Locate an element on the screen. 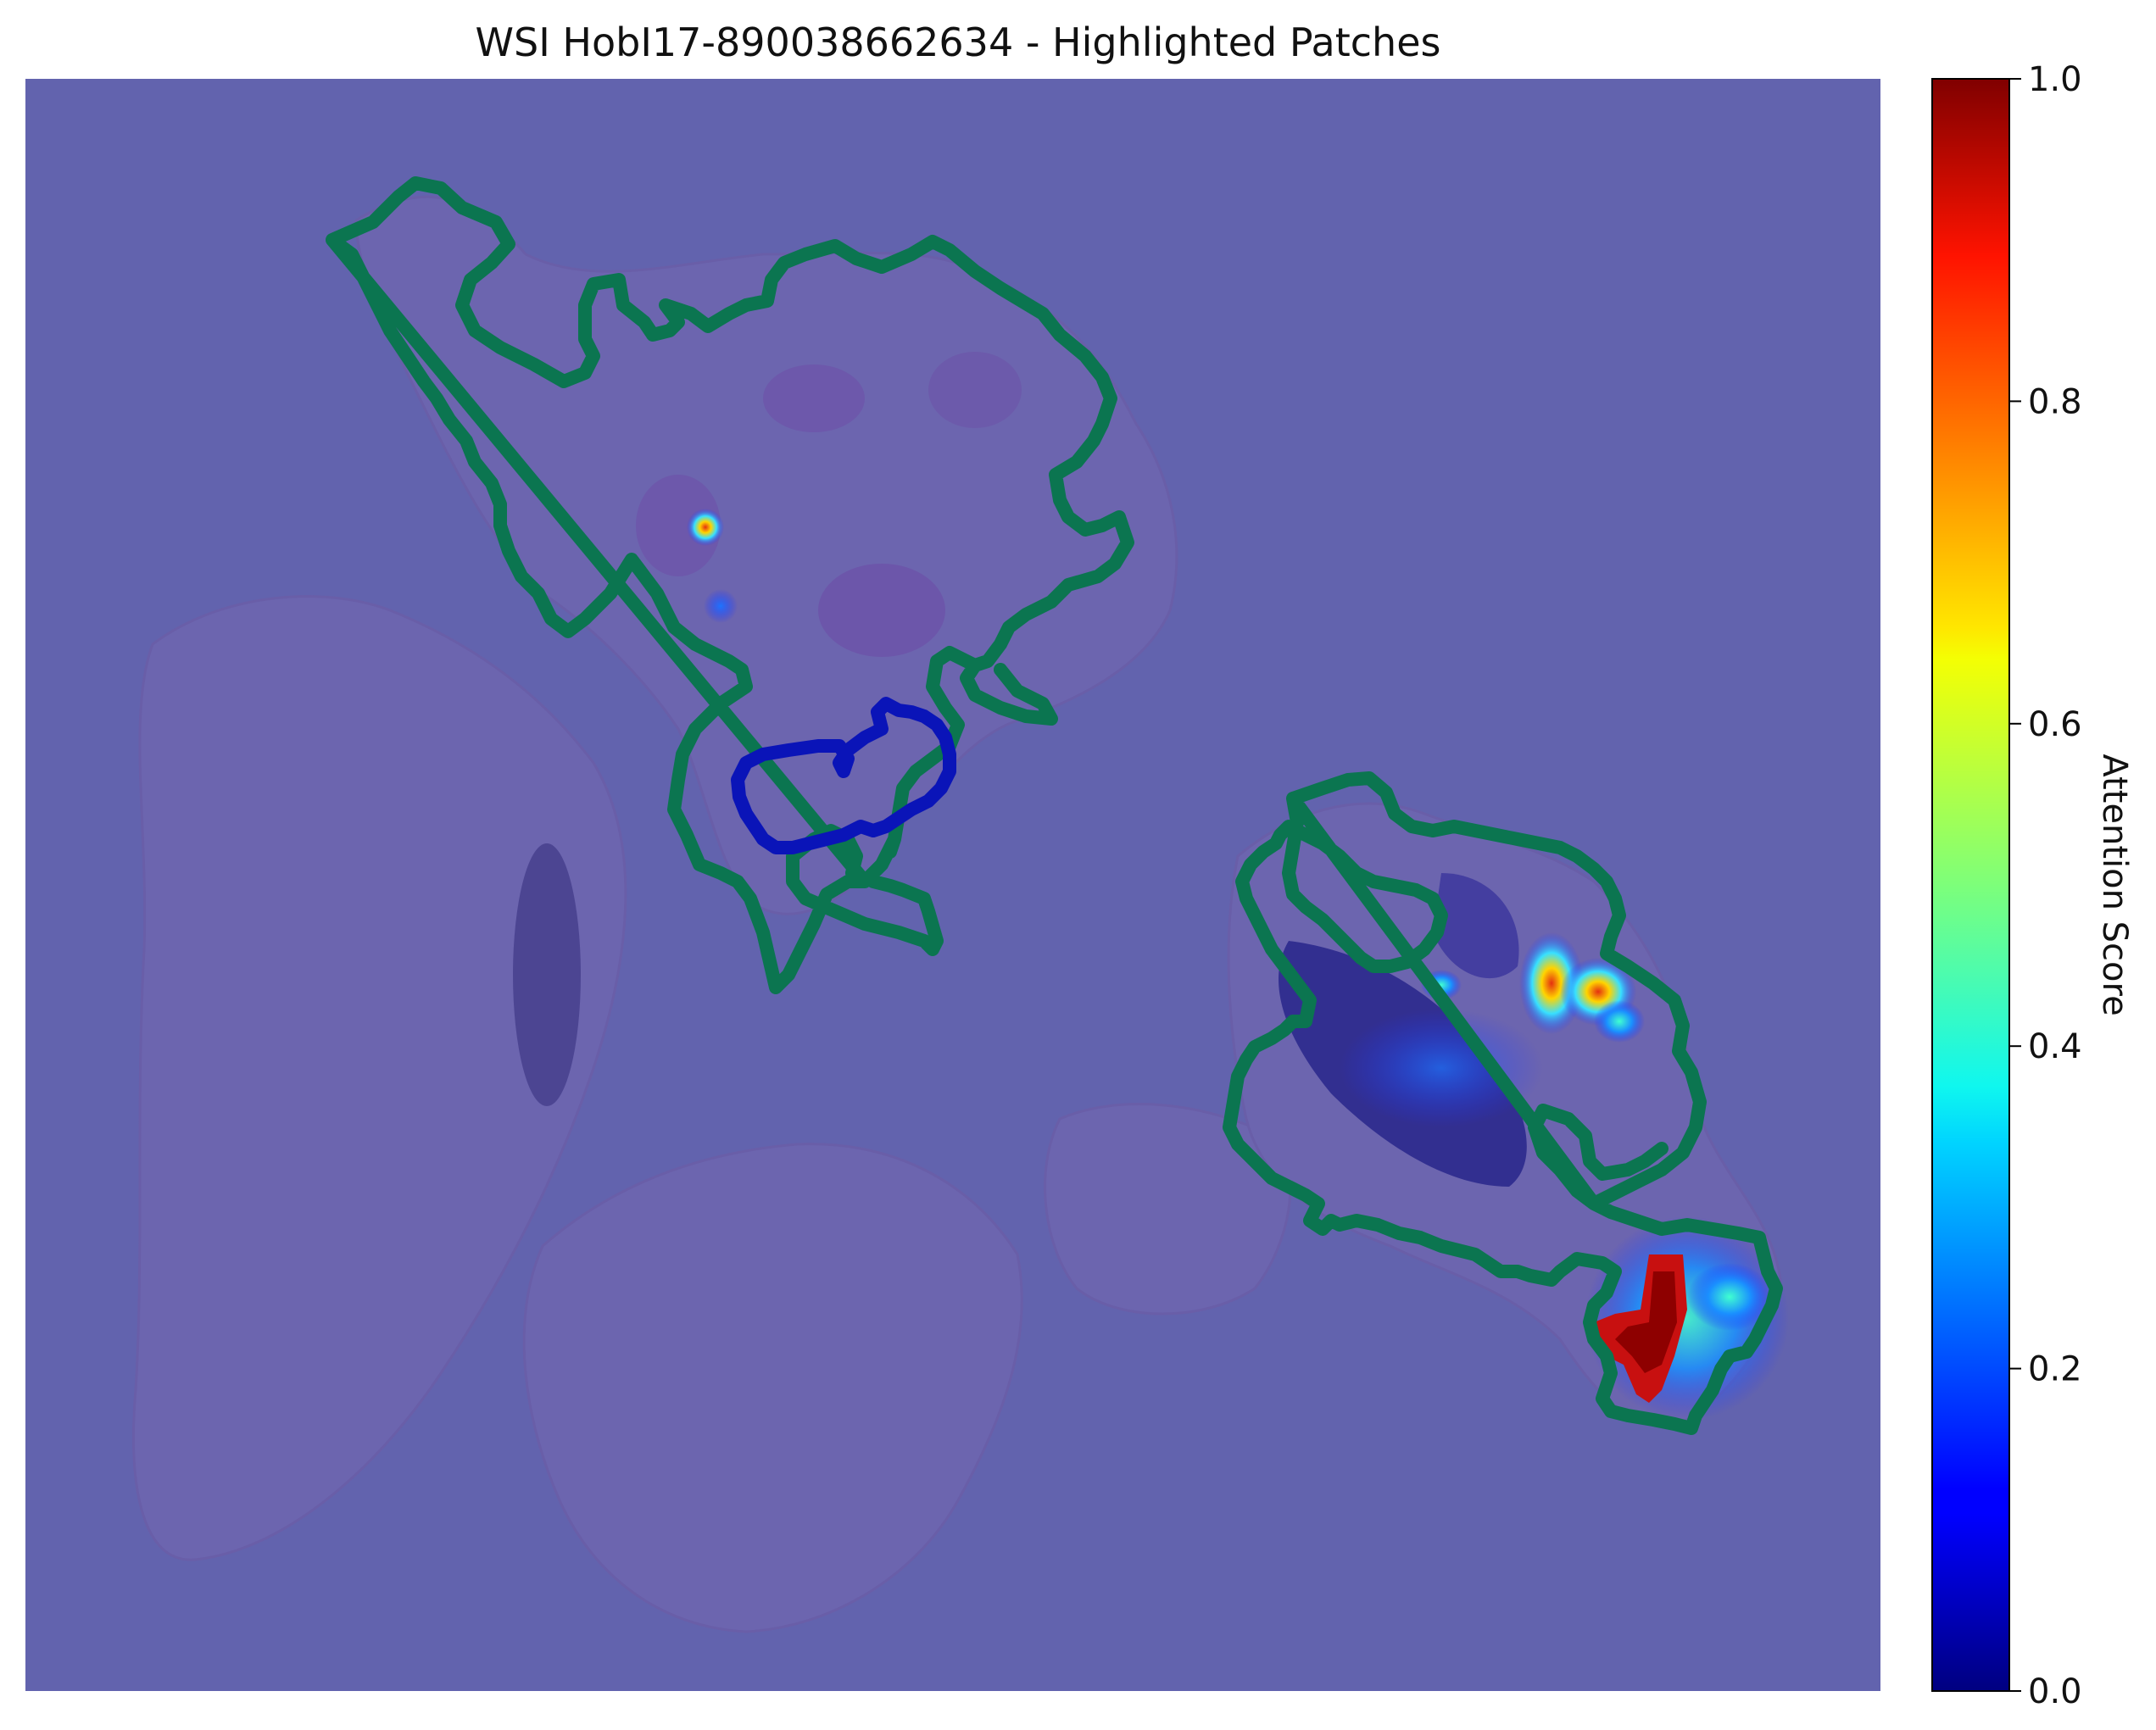 This screenshot has height=1730, width=2156. colorbar-tick-label: 0.2 is located at coordinates (2055, 1370).